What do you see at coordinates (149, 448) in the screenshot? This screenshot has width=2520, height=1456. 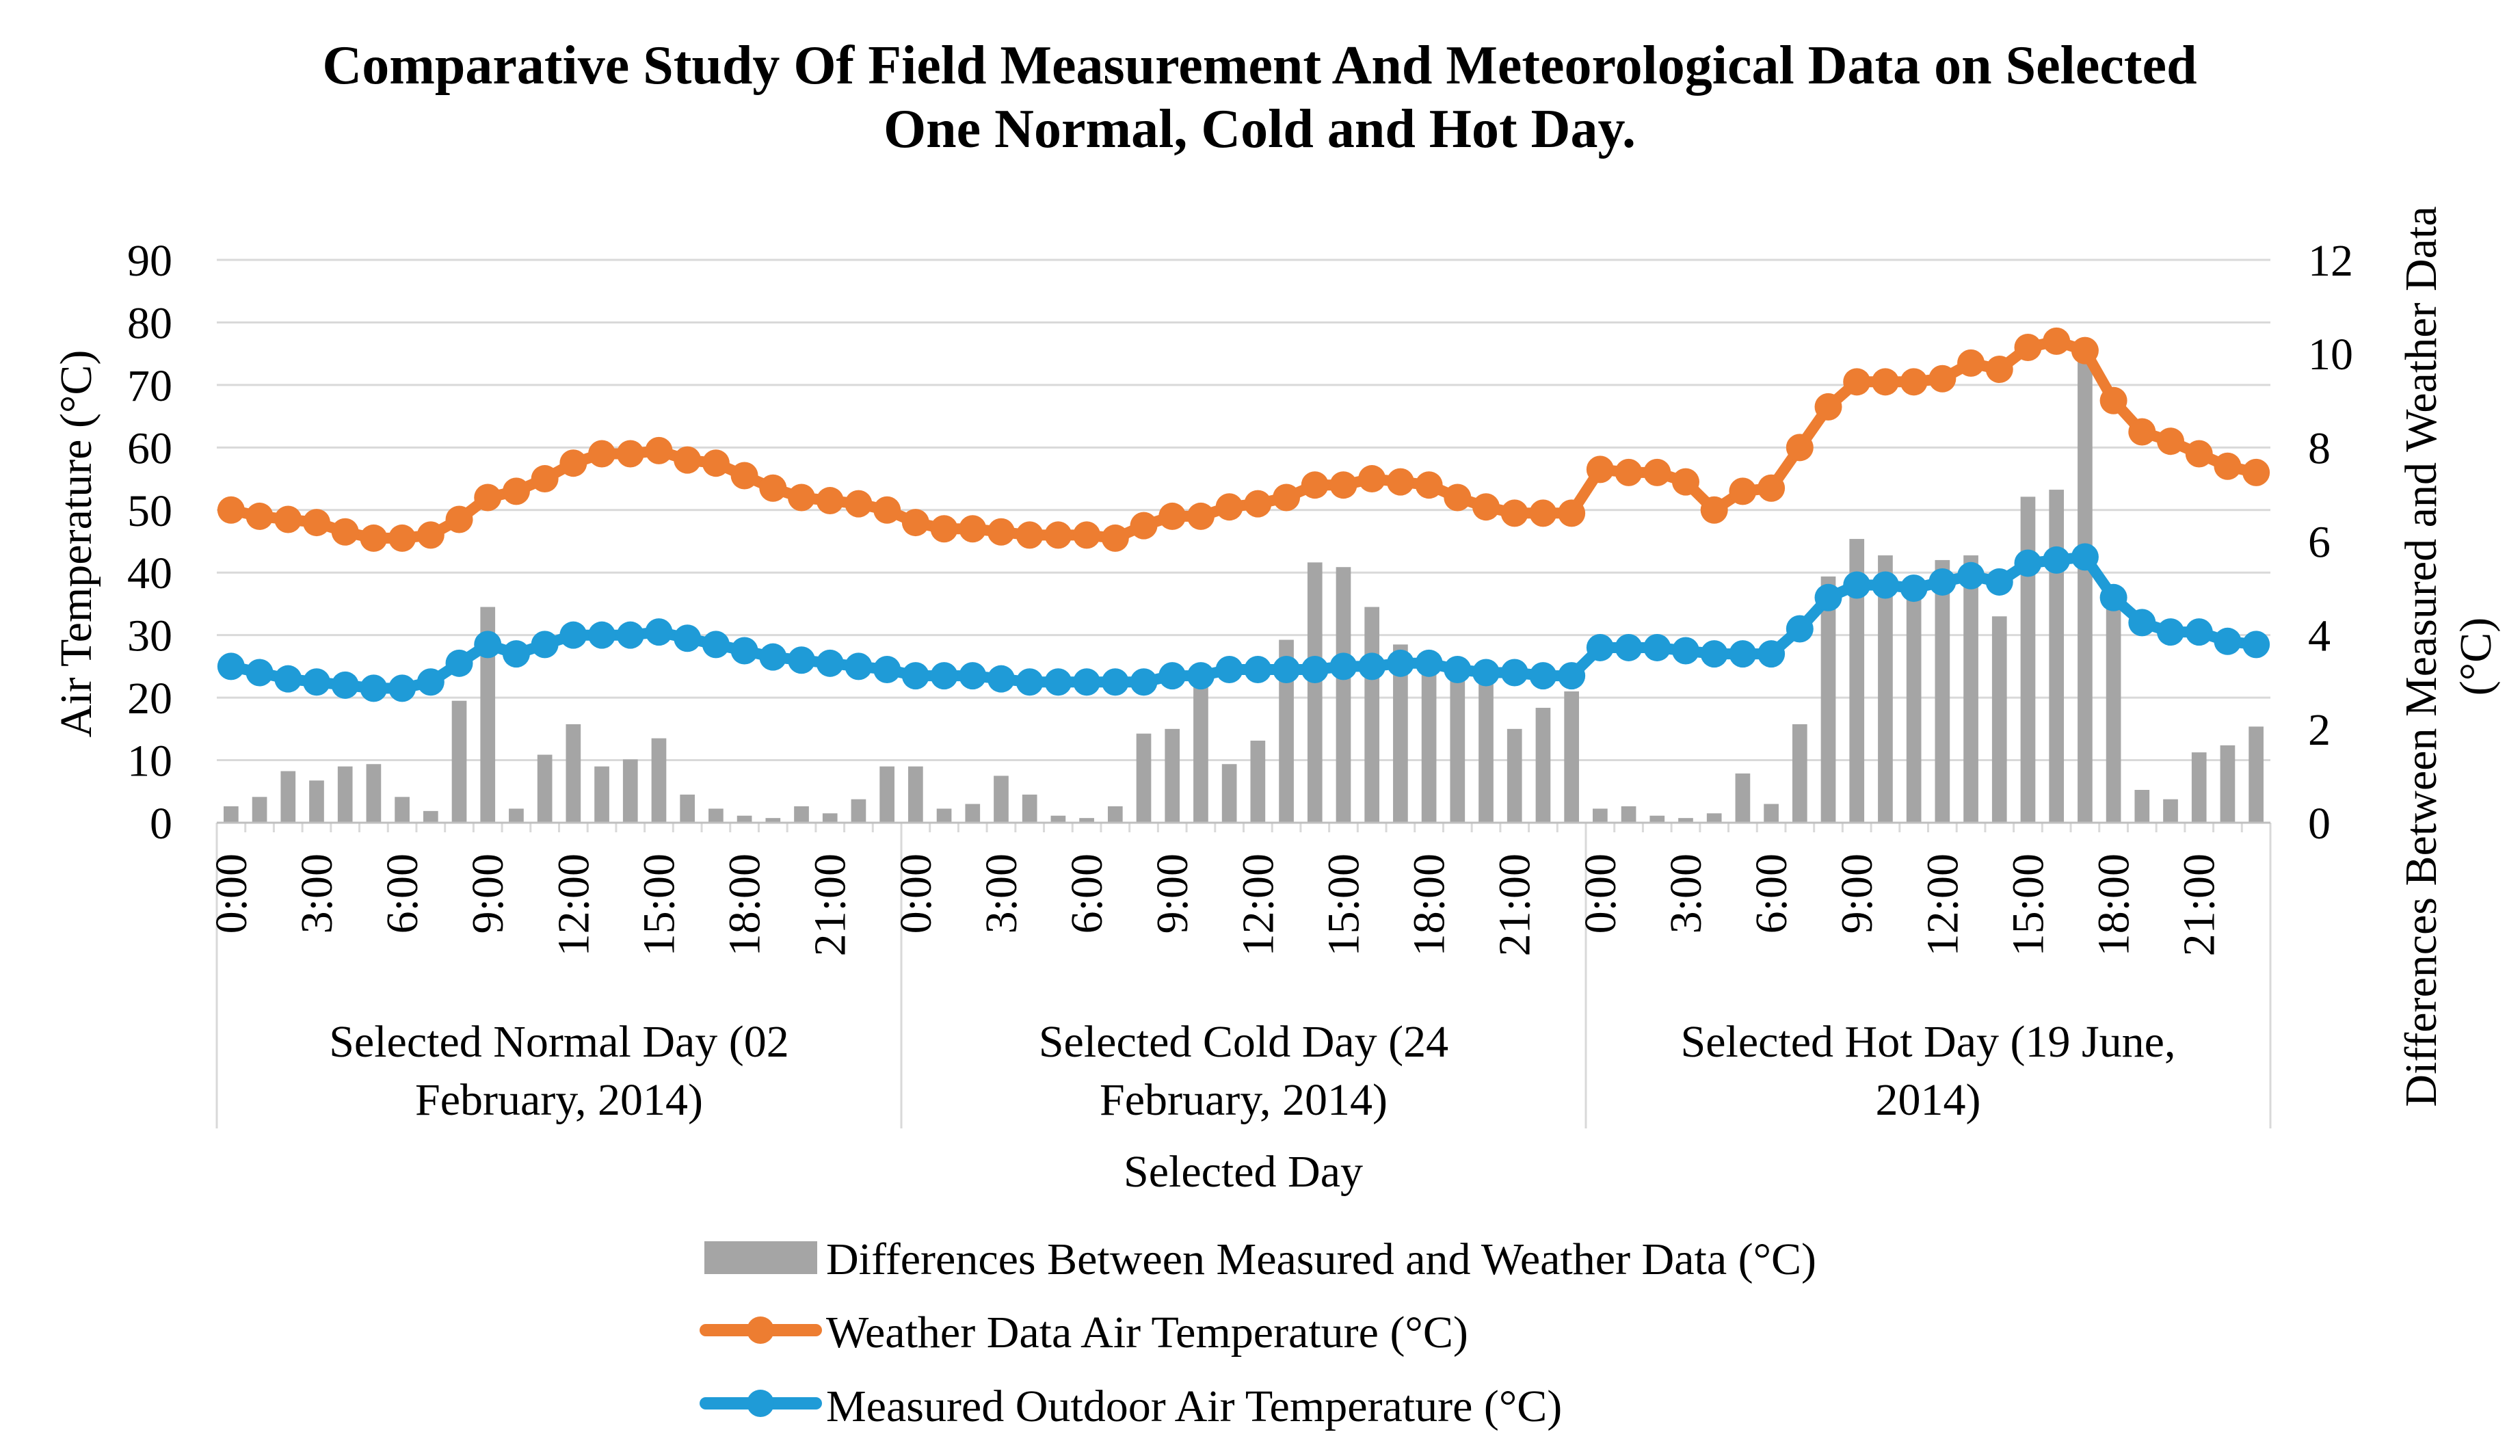 I see `y-left-tick-label: 60` at bounding box center [149, 448].